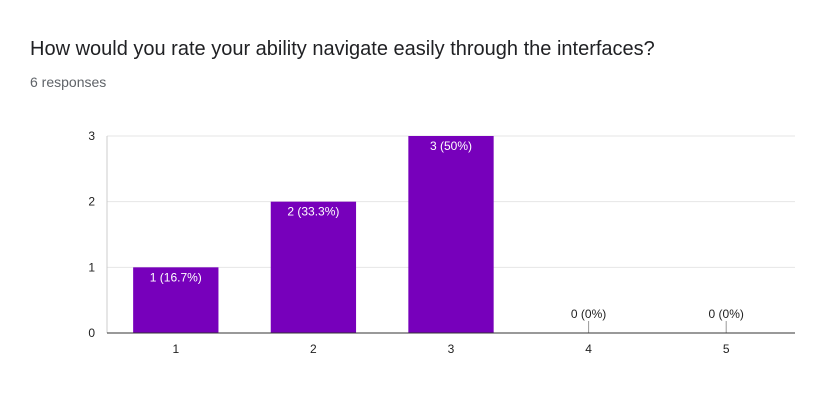  I want to click on x-tick-label: 5, so click(726, 349).